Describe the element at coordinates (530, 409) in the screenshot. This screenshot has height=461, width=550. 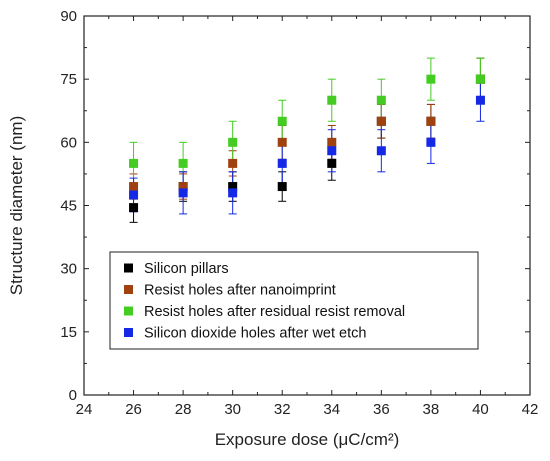
I see `x-tick-label: 42` at that location.